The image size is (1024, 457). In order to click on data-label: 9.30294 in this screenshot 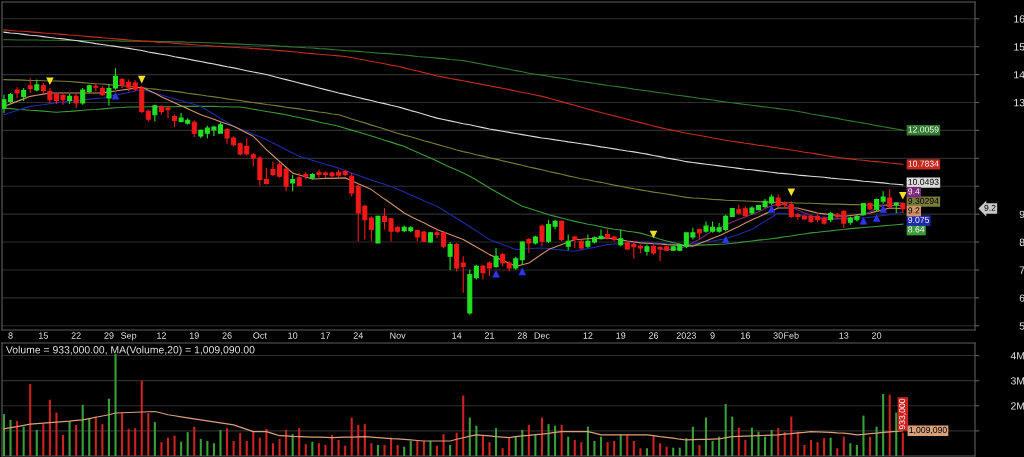, I will do `click(923, 200)`.